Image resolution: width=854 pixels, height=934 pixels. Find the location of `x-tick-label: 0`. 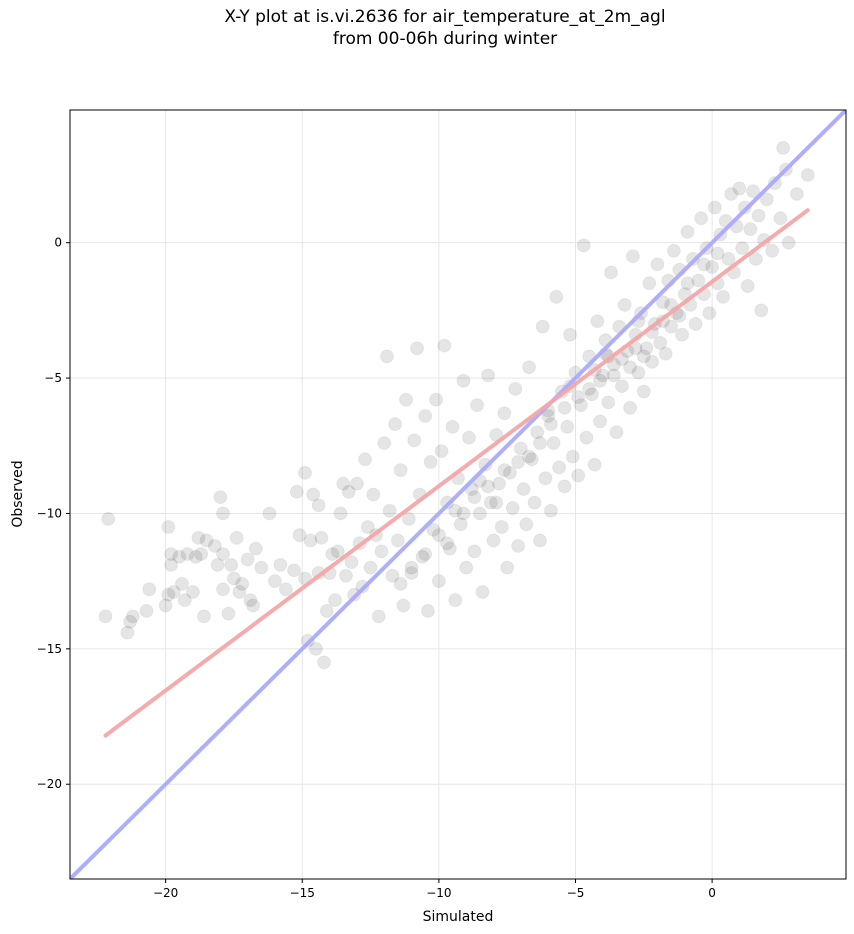

x-tick-label: 0 is located at coordinates (712, 893).